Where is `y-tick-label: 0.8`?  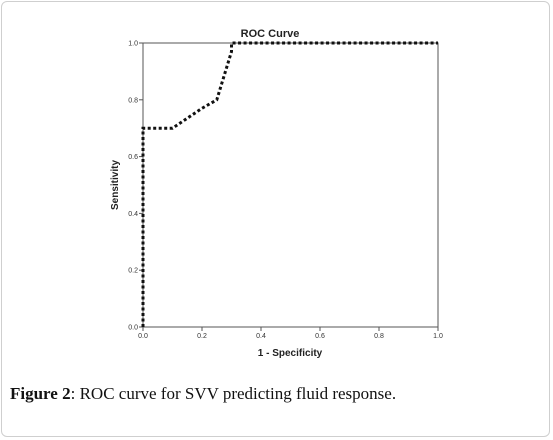
y-tick-label: 0.8 is located at coordinates (133, 100).